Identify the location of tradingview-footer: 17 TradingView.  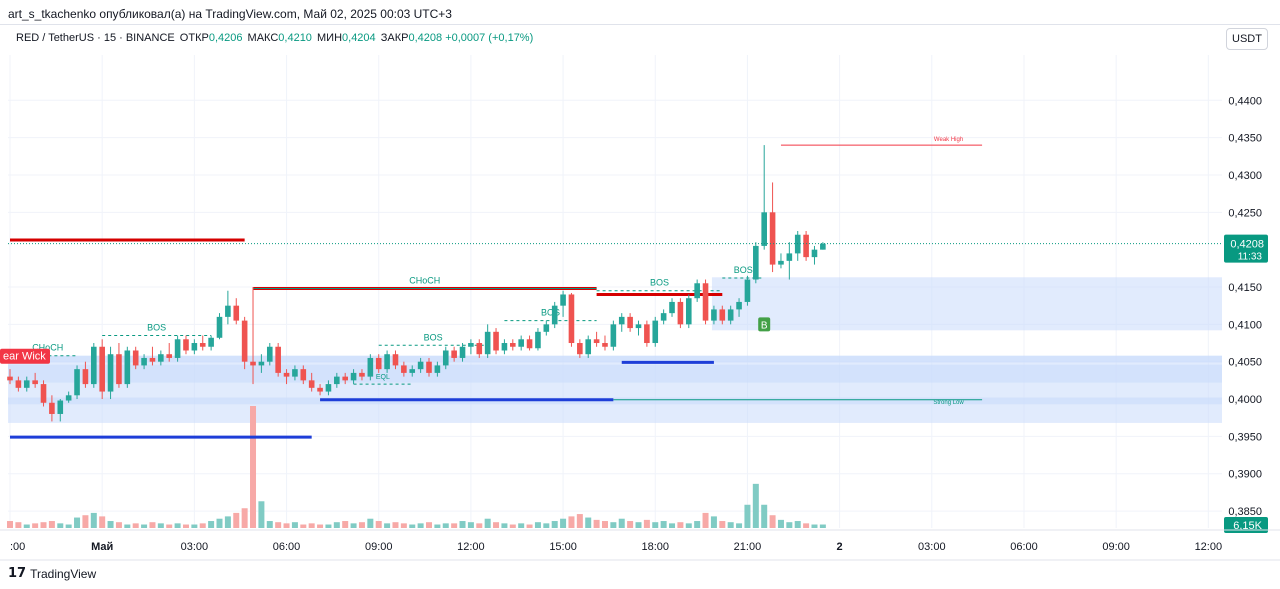
(52, 573).